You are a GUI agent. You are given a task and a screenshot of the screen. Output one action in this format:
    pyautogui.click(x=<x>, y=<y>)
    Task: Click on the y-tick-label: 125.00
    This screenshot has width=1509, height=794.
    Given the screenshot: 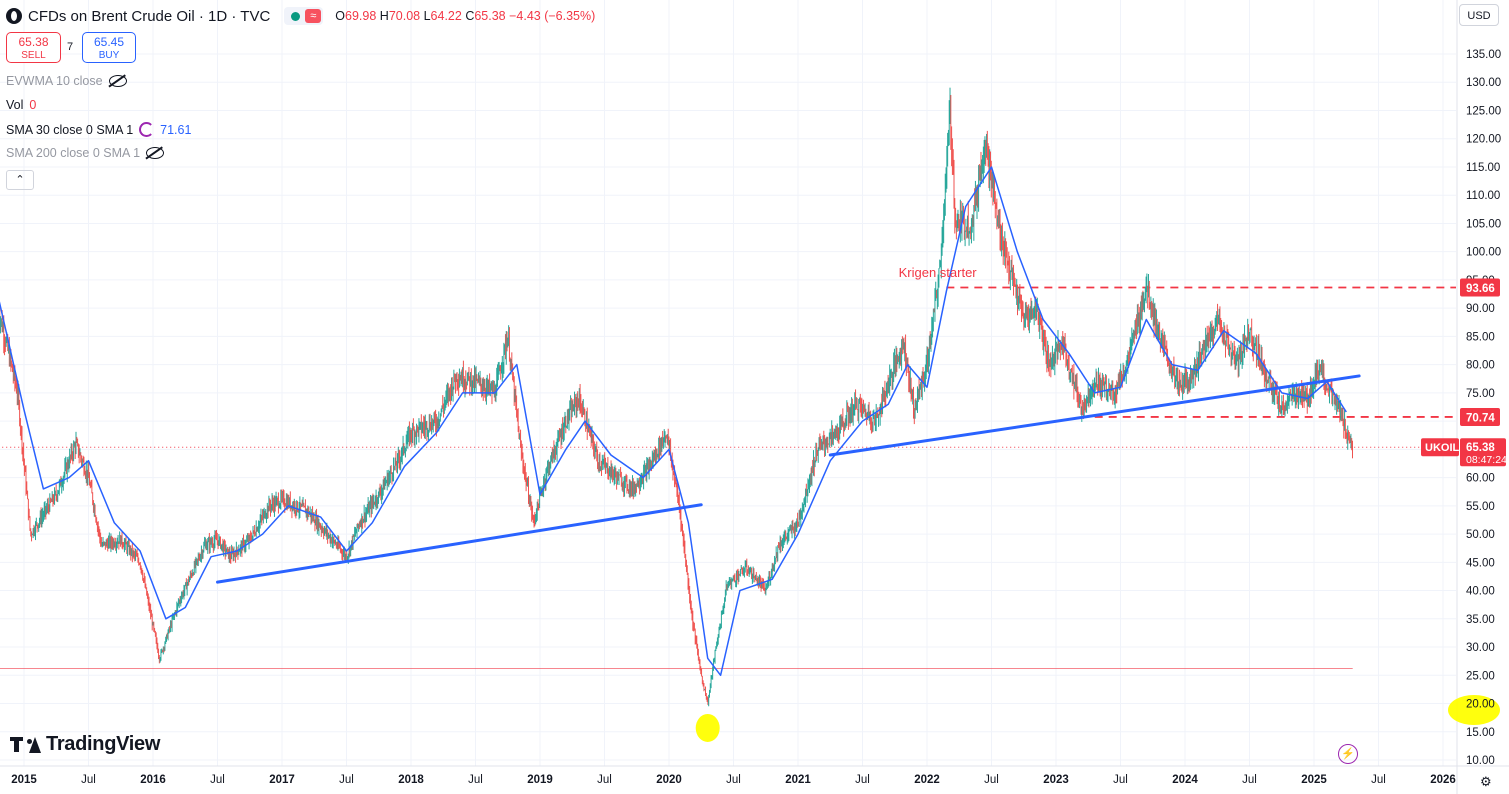 What is the action you would take?
    pyautogui.click(x=1483, y=111)
    